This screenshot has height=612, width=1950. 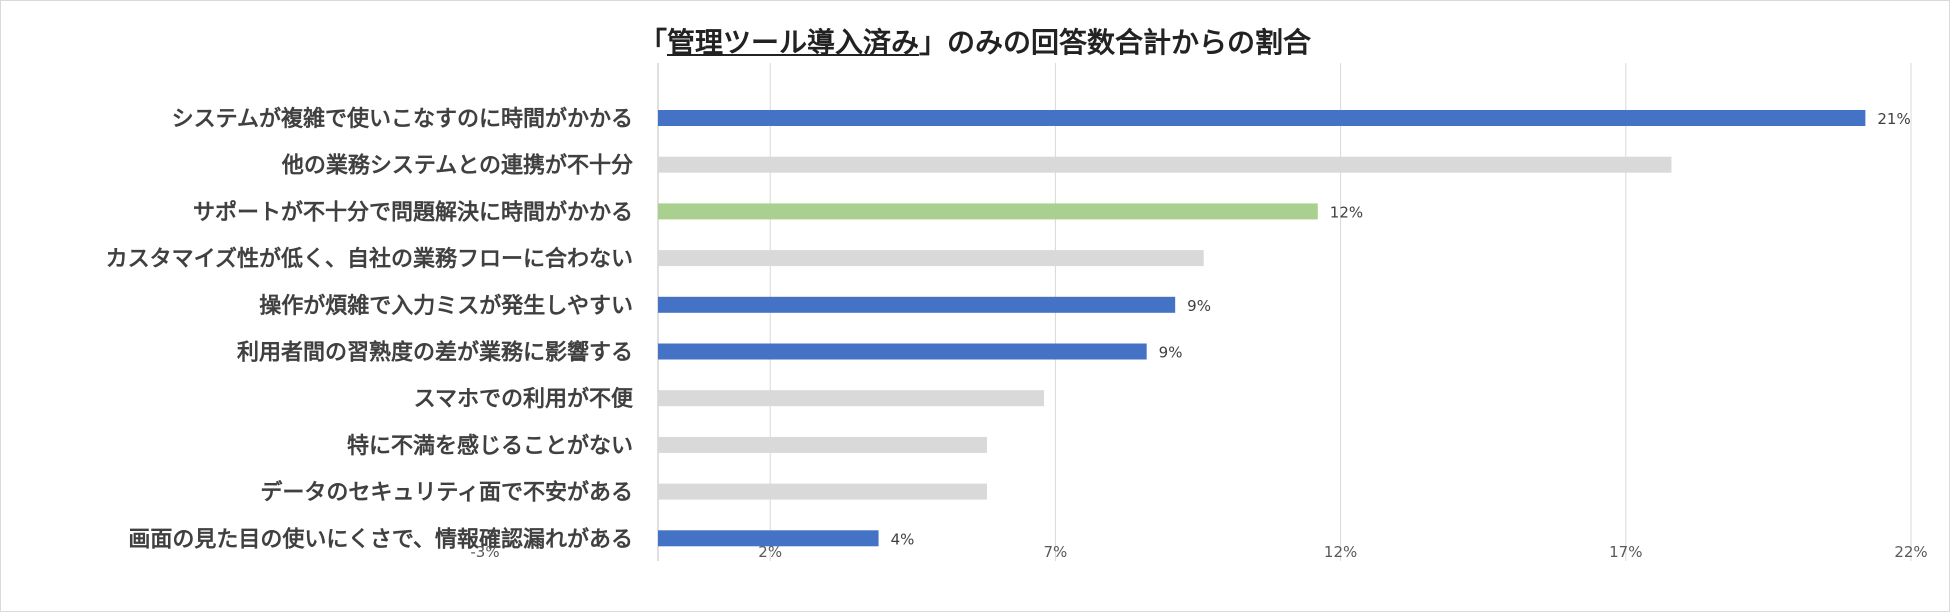 What do you see at coordinates (1346, 212) in the screenshot?
I see `data-label: 12%` at bounding box center [1346, 212].